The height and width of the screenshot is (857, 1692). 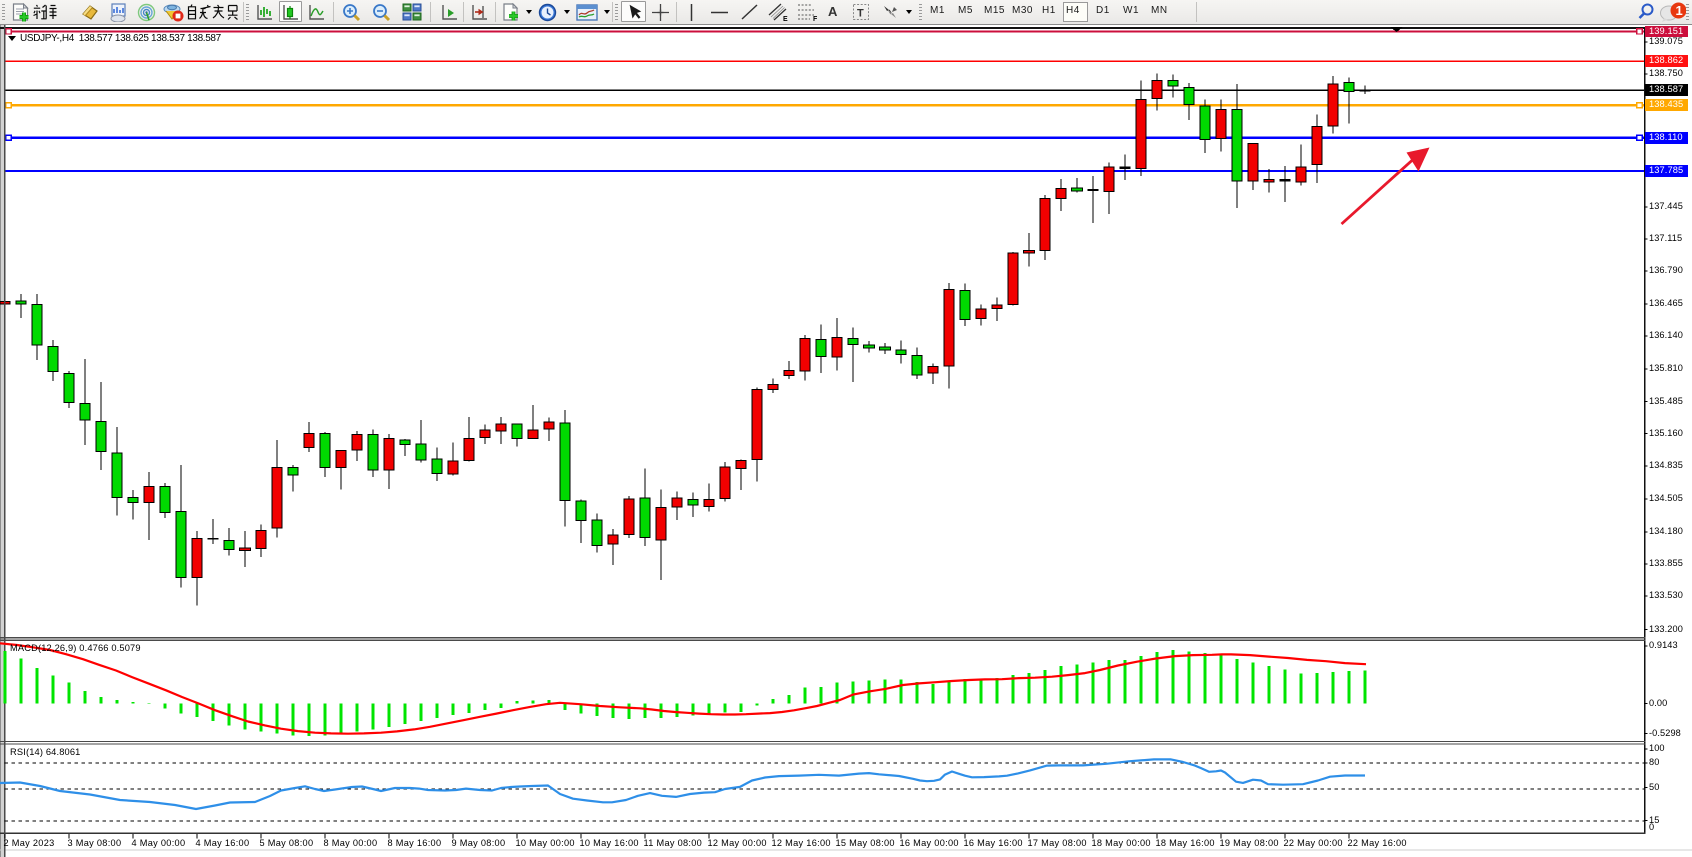 I want to click on svg-text: F, so click(x=815, y=19).